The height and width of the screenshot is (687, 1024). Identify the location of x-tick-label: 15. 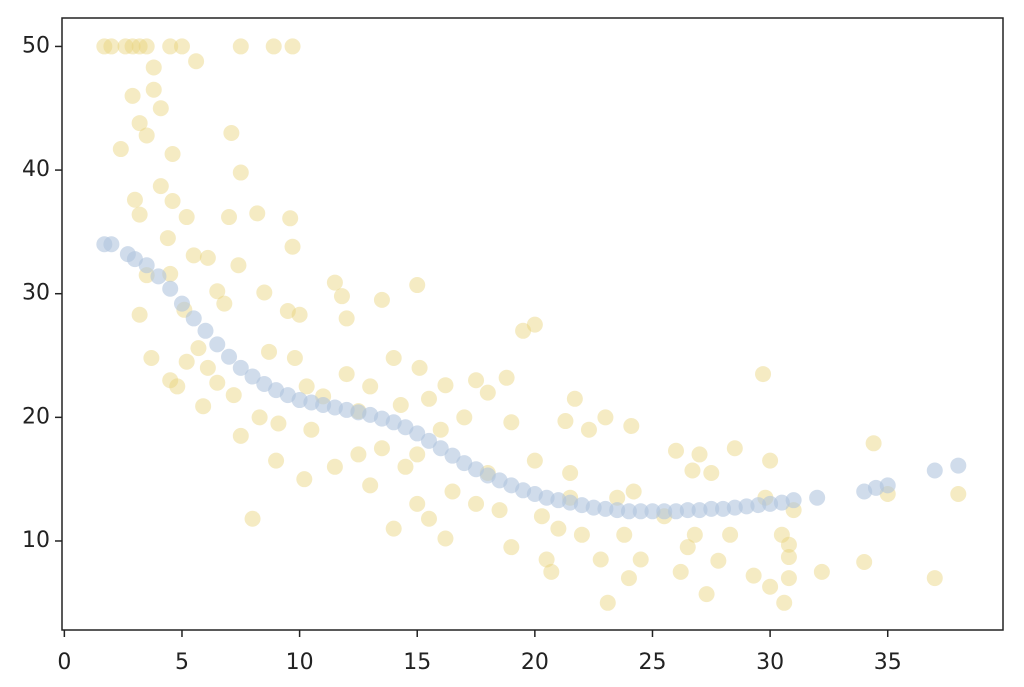
(417, 662).